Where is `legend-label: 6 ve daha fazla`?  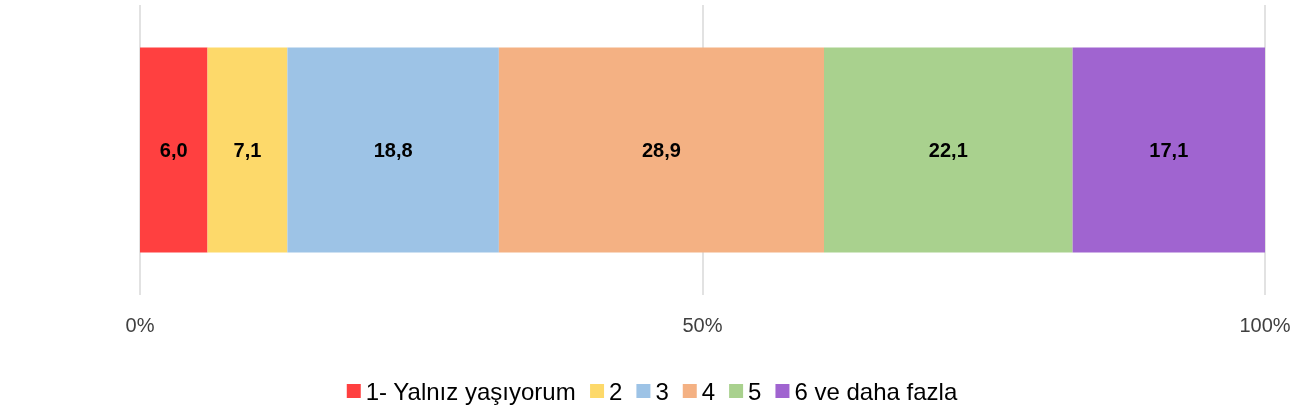 legend-label: 6 ve daha fazla is located at coordinates (876, 391).